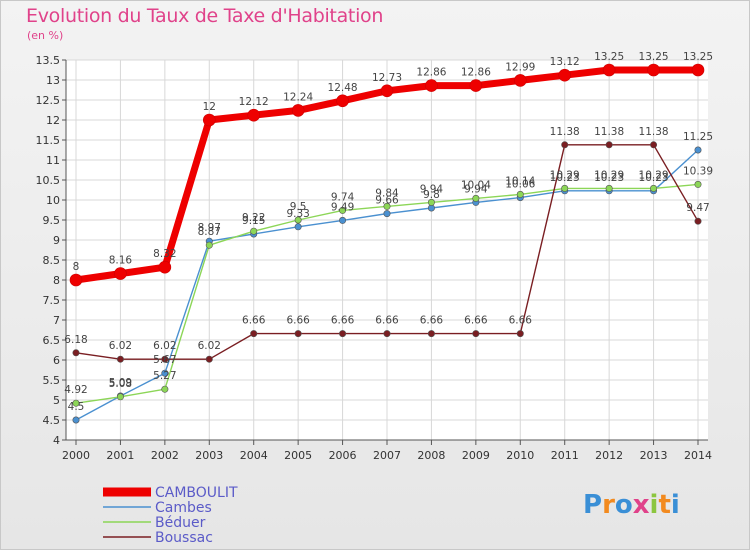 The height and width of the screenshot is (550, 750). I want to click on y-tick-label: 8, so click(56, 280).